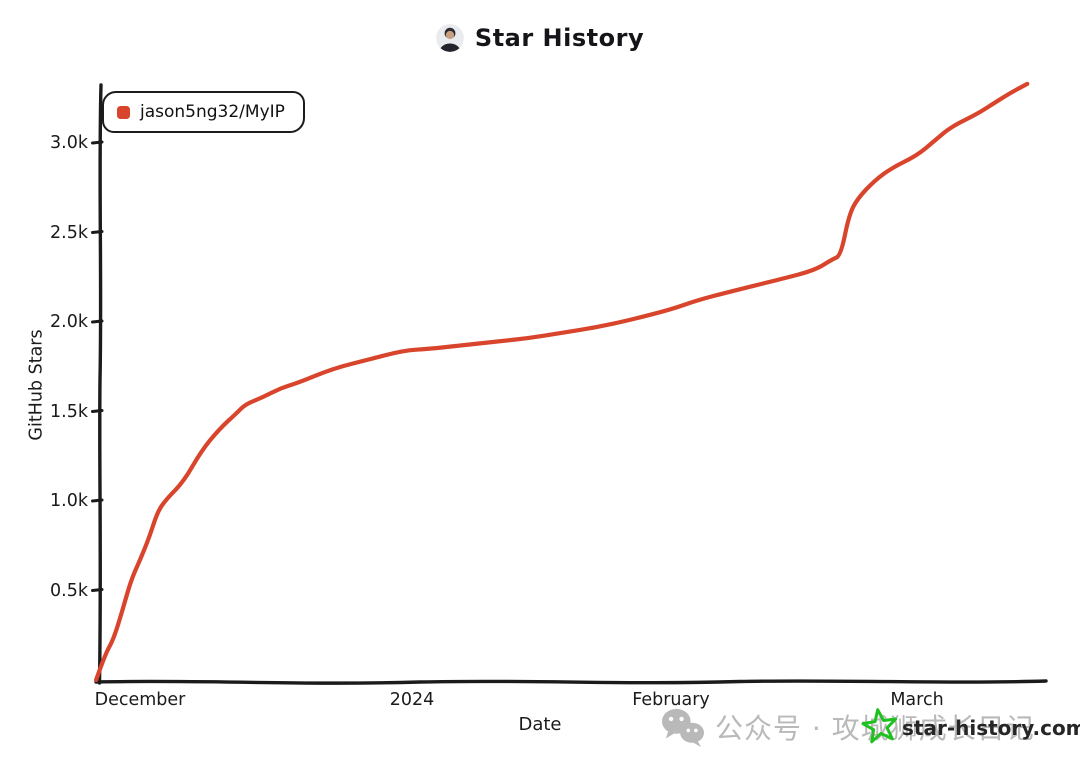 The width and height of the screenshot is (1080, 771). I want to click on page-title: Star History, so click(559, 38).